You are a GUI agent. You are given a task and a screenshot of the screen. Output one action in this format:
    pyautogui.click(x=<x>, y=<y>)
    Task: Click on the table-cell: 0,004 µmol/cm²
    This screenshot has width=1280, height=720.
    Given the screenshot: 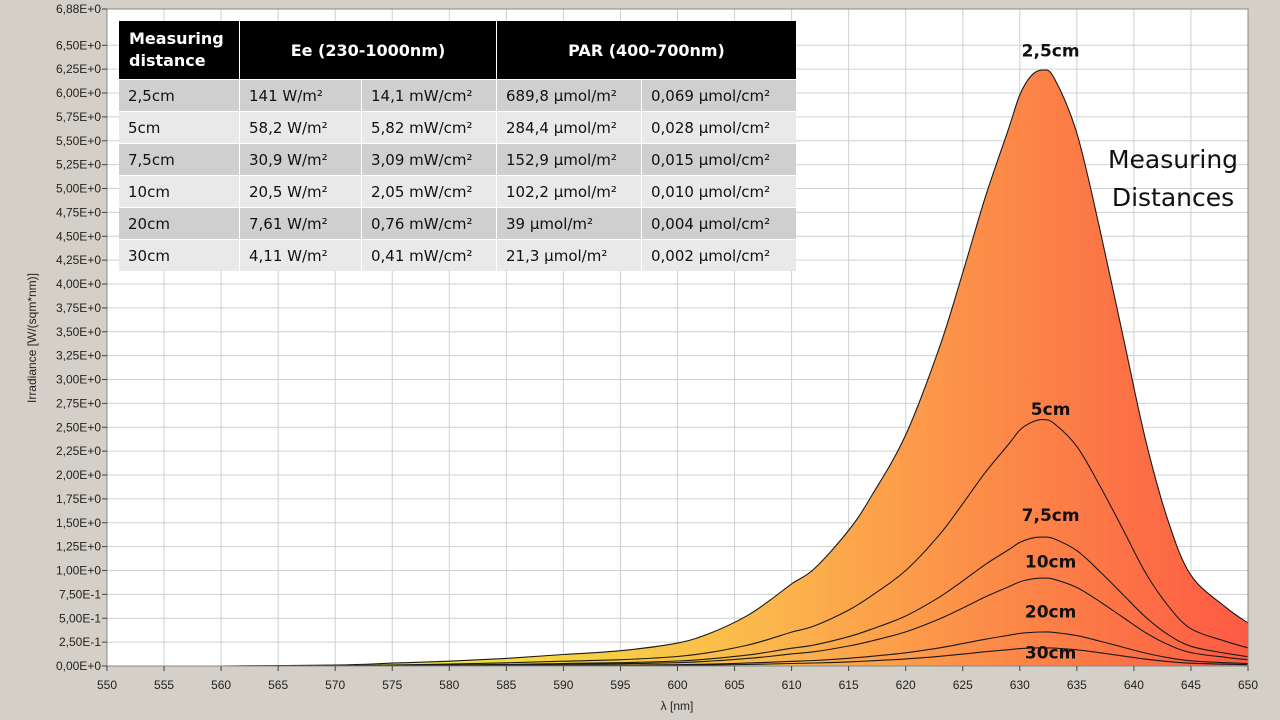 What is the action you would take?
    pyautogui.click(x=718, y=223)
    